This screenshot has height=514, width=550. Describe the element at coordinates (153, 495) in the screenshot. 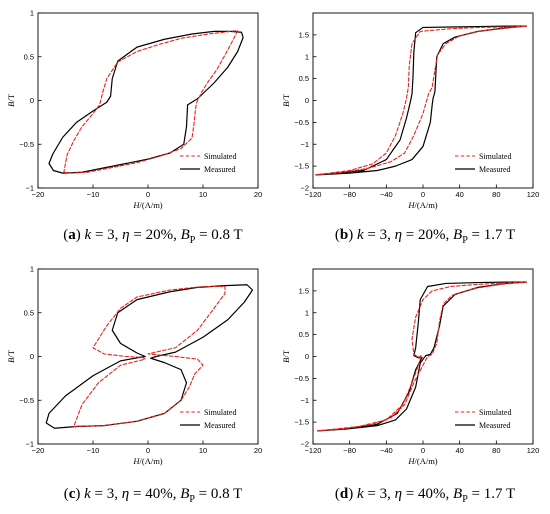

I see `caption-c: (c) k = 3, η = 40%, BP = 0.8 T` at that location.